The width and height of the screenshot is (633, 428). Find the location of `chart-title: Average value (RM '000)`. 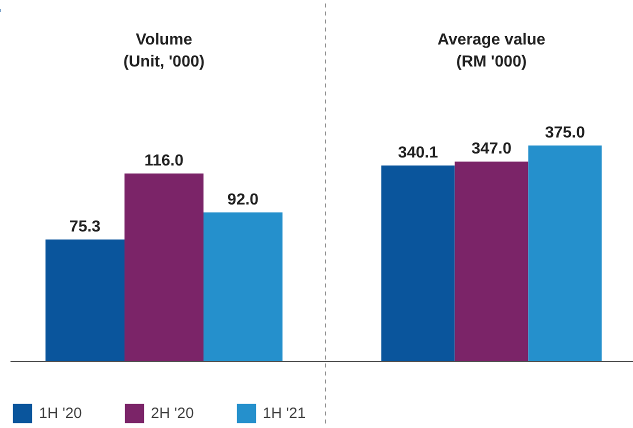

chart-title: Average value (RM '000) is located at coordinates (492, 51).